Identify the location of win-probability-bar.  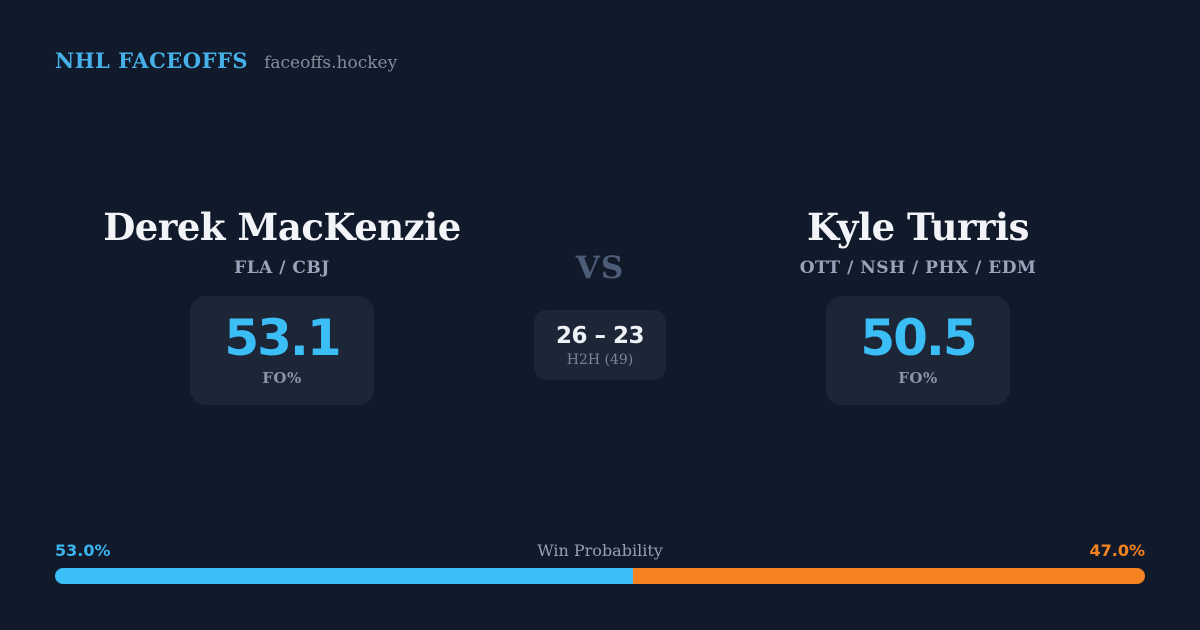
(600, 576).